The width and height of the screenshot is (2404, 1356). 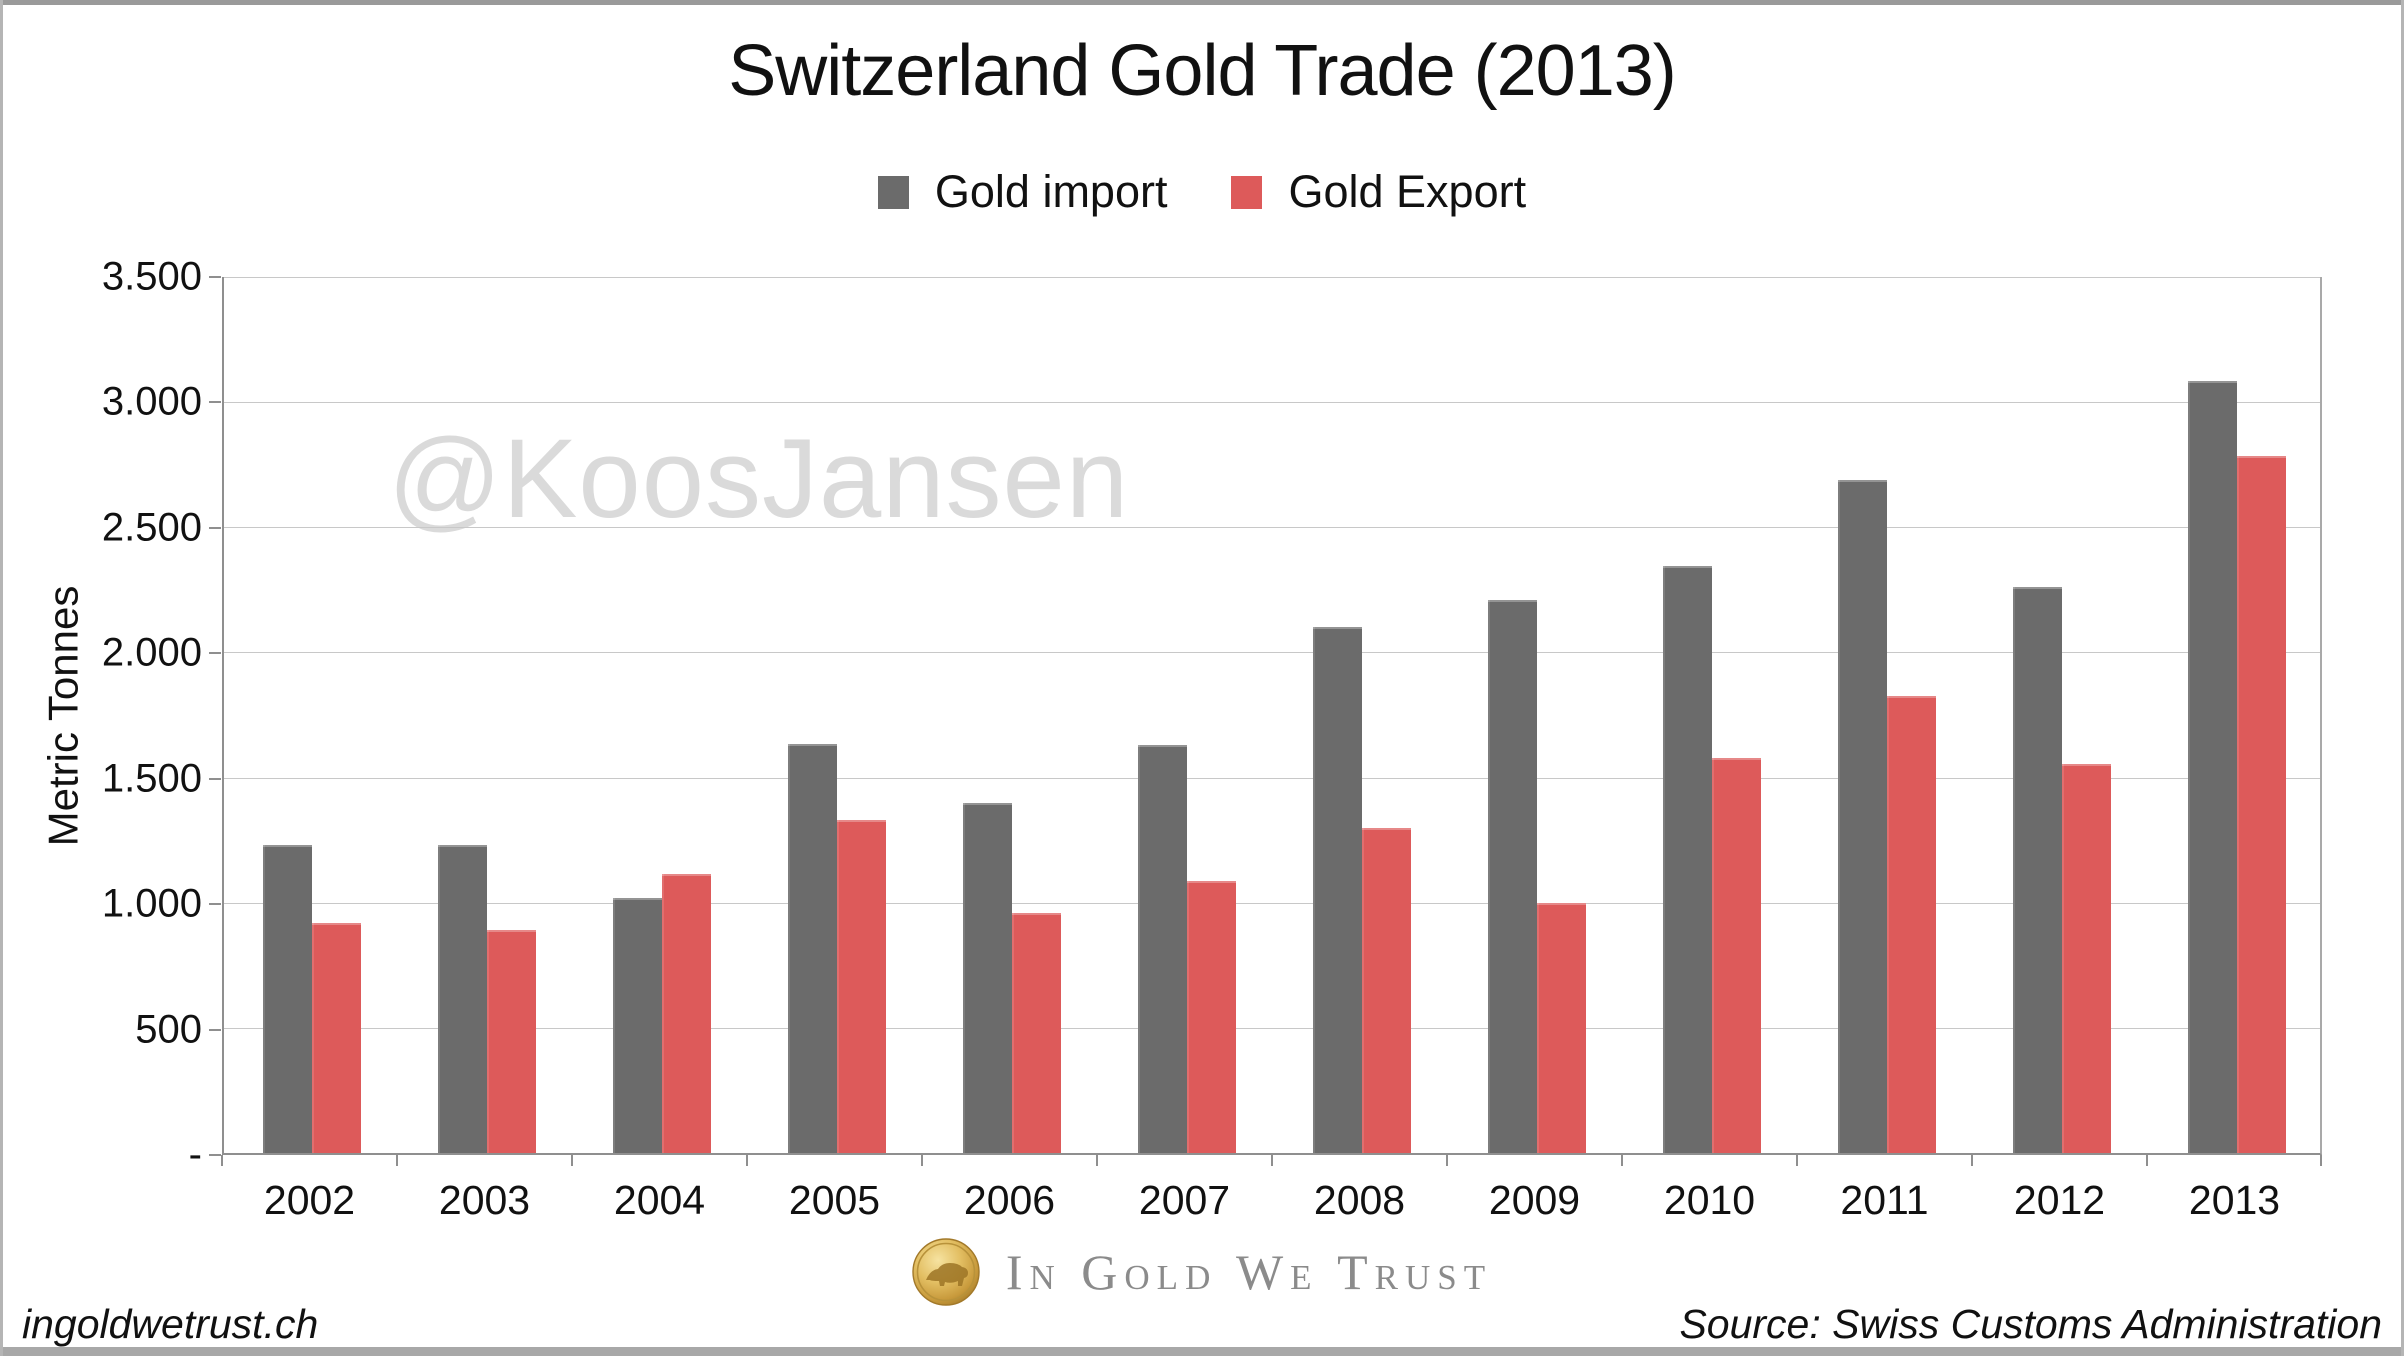 I want to click on bar-import-2006, so click(x=987, y=977).